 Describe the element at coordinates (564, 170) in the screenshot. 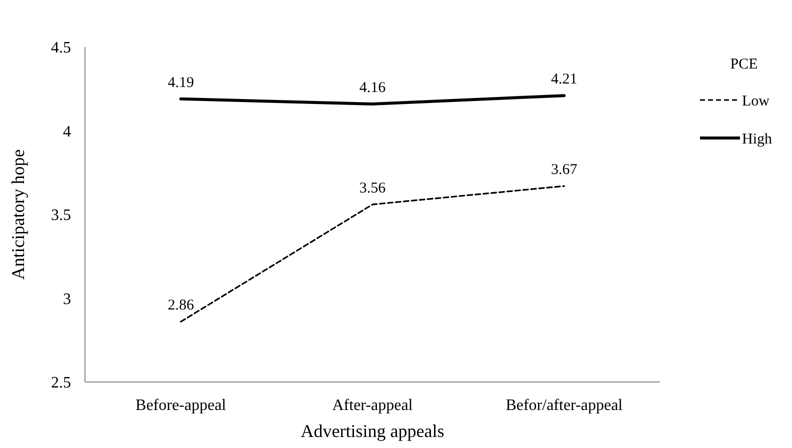

I see `data-label: 3.67` at that location.